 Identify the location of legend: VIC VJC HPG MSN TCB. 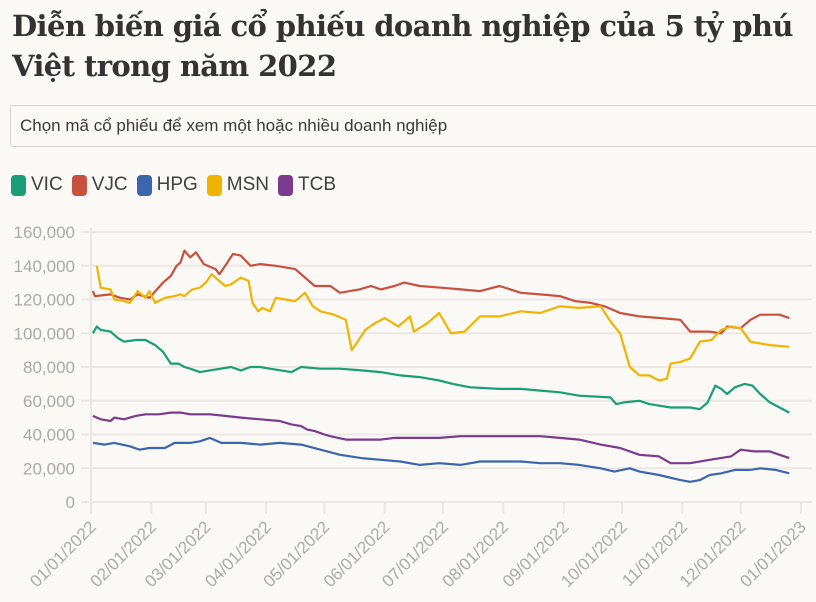
(178, 185).